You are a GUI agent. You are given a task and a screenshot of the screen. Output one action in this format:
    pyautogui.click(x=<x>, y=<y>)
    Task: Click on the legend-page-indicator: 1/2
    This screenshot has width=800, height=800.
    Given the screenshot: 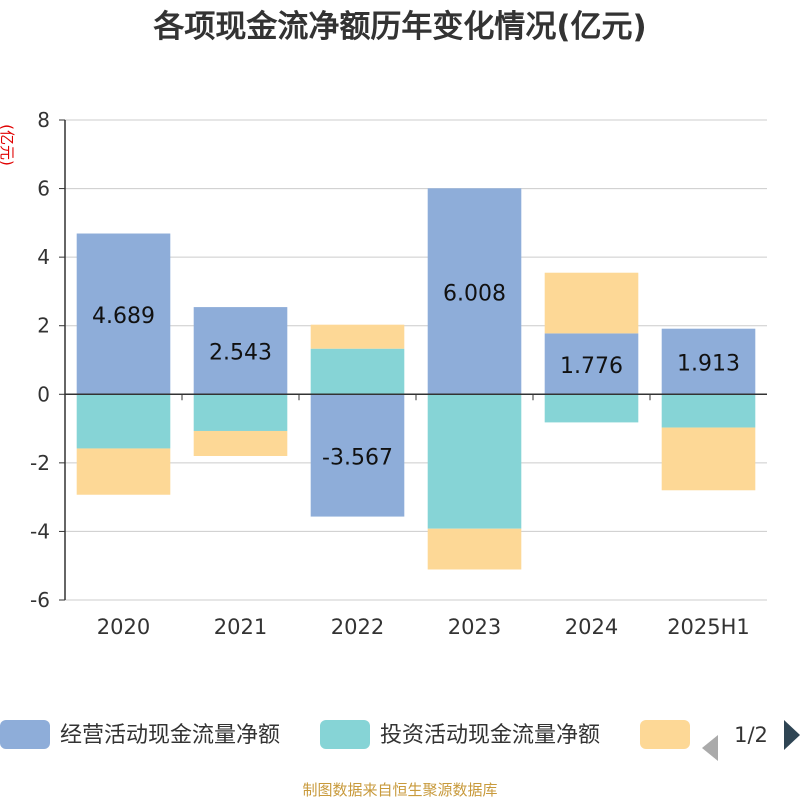 What is the action you would take?
    pyautogui.click(x=751, y=735)
    